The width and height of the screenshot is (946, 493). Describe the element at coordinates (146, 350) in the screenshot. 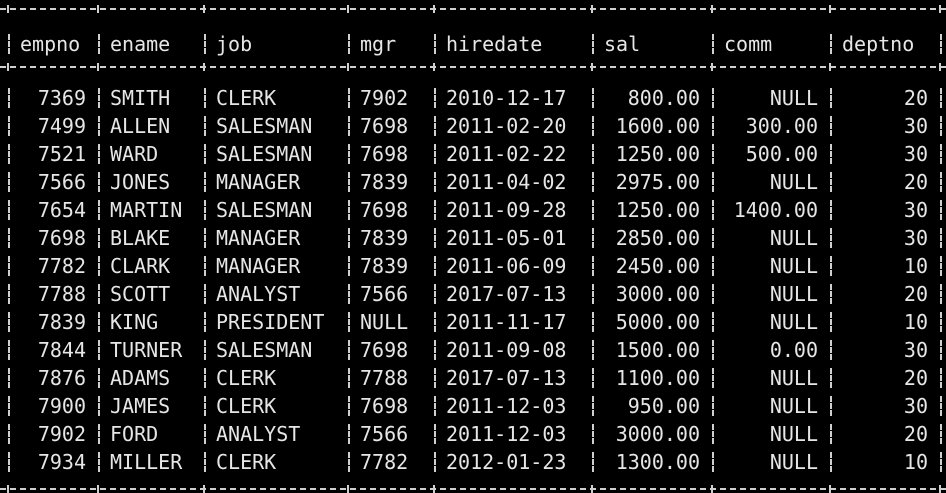

I see `table-cell: TURNER` at that location.